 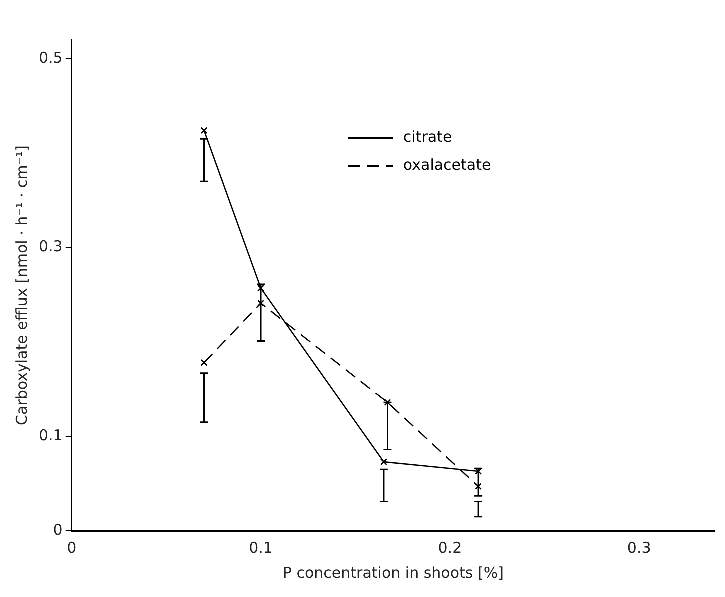 What do you see at coordinates (50, 57) in the screenshot?
I see `y-tick-label: 0.5` at bounding box center [50, 57].